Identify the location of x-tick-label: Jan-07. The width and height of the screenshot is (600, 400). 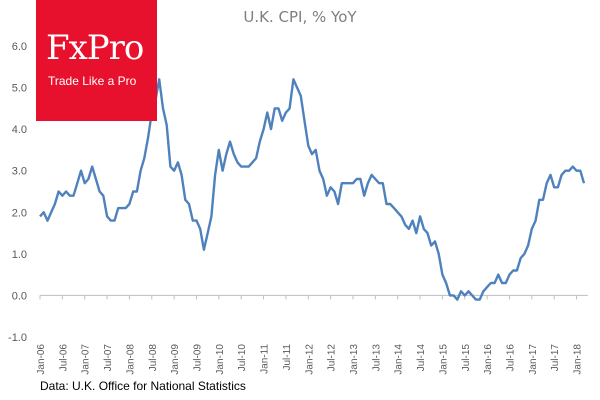
(86, 359).